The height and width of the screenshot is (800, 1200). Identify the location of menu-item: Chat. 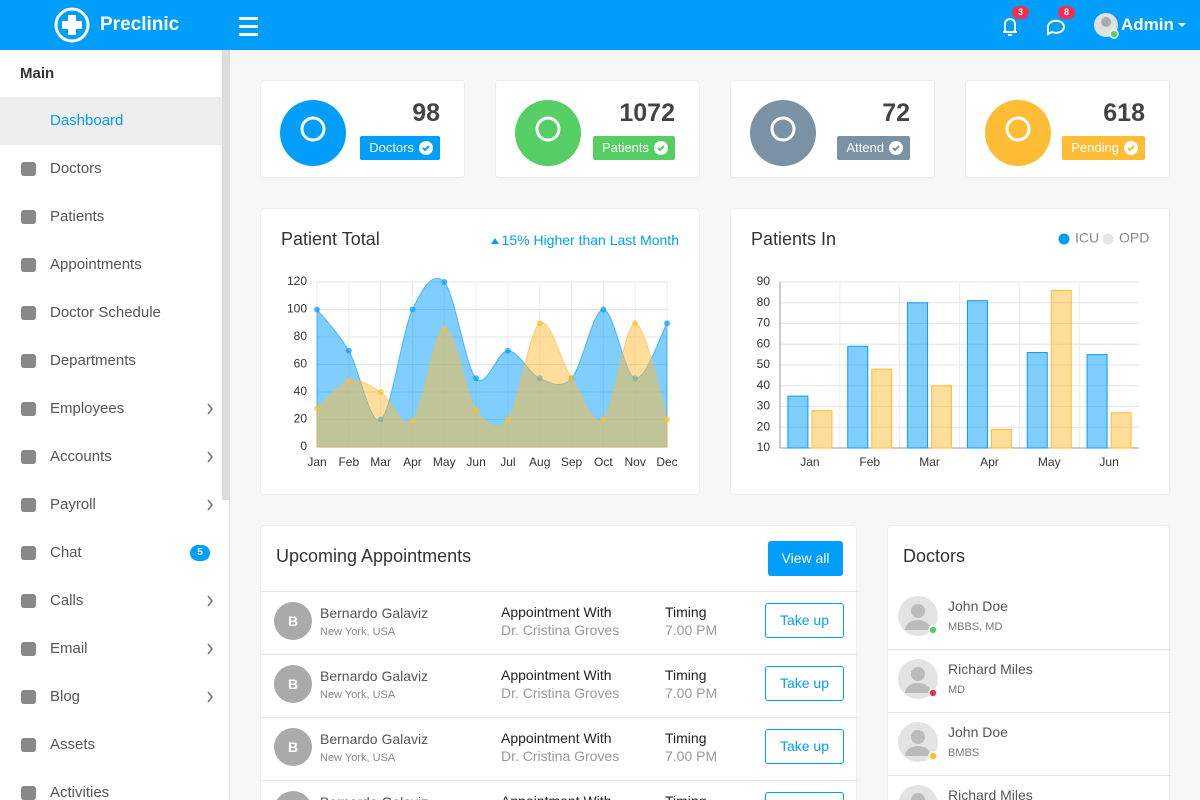
(66, 552).